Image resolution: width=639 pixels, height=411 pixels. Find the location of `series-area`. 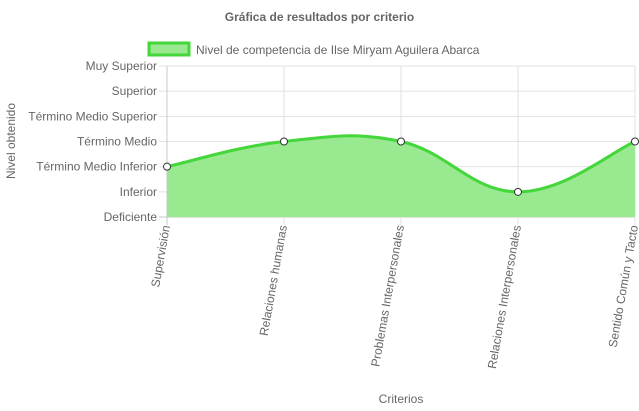

series-area is located at coordinates (401, 176).